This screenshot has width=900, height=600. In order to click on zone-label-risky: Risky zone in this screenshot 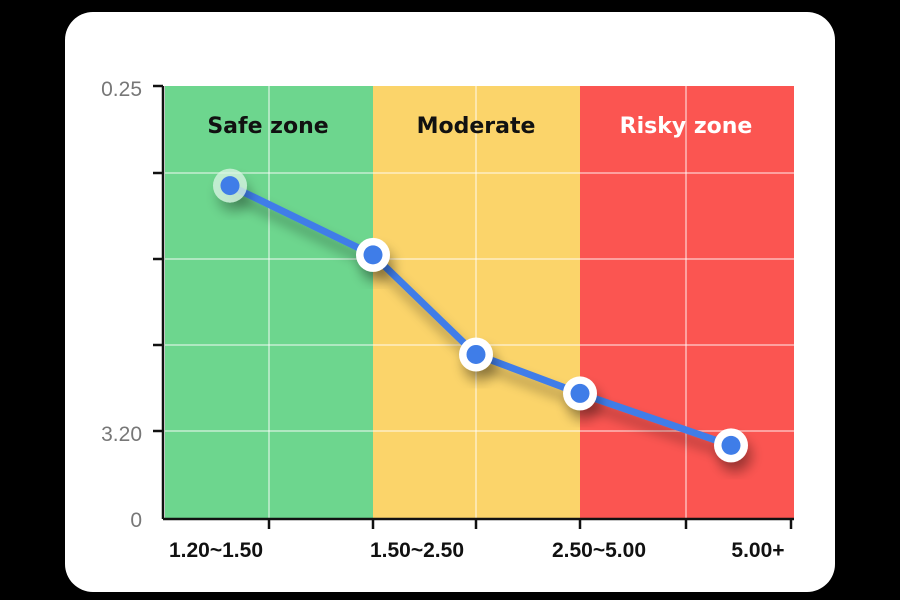, I will do `click(686, 126)`.